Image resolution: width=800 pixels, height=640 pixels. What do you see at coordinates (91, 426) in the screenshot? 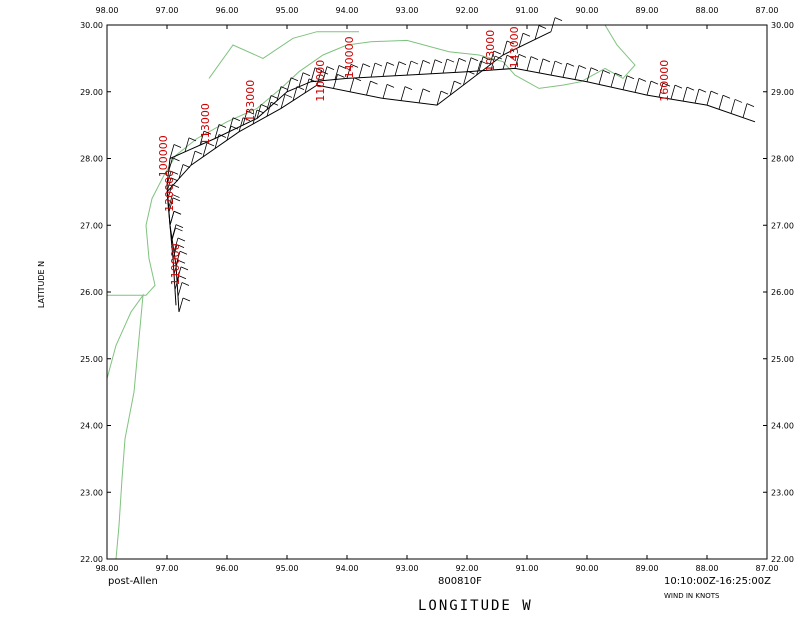
I see `y-tick-label-left: 24.00` at bounding box center [91, 426].